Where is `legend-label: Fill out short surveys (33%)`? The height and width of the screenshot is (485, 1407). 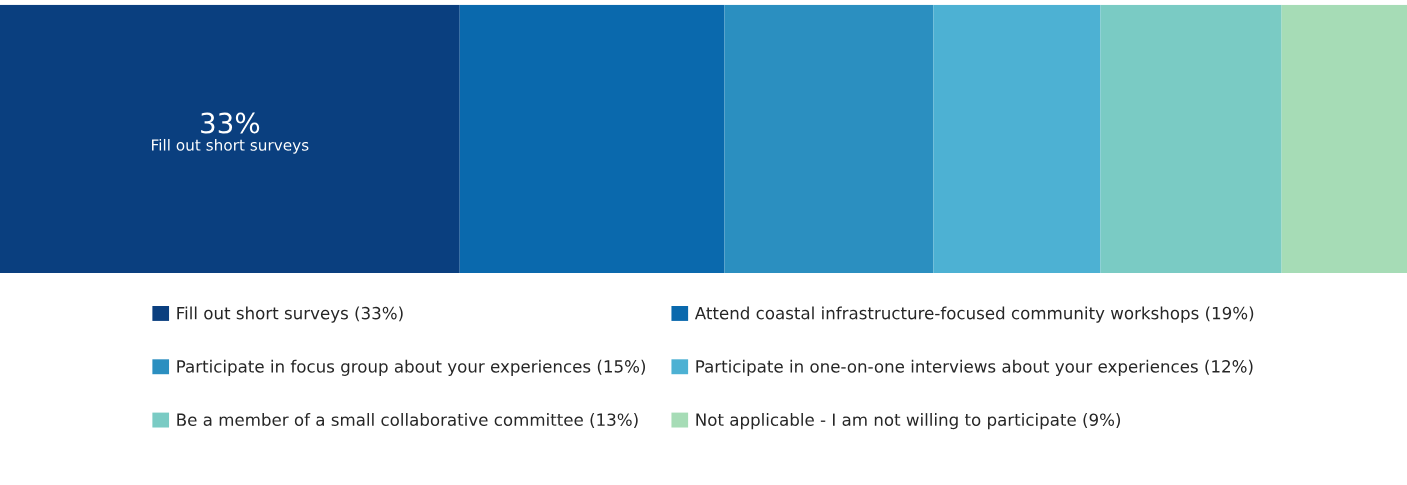 legend-label: Fill out short surveys (33%) is located at coordinates (290, 314).